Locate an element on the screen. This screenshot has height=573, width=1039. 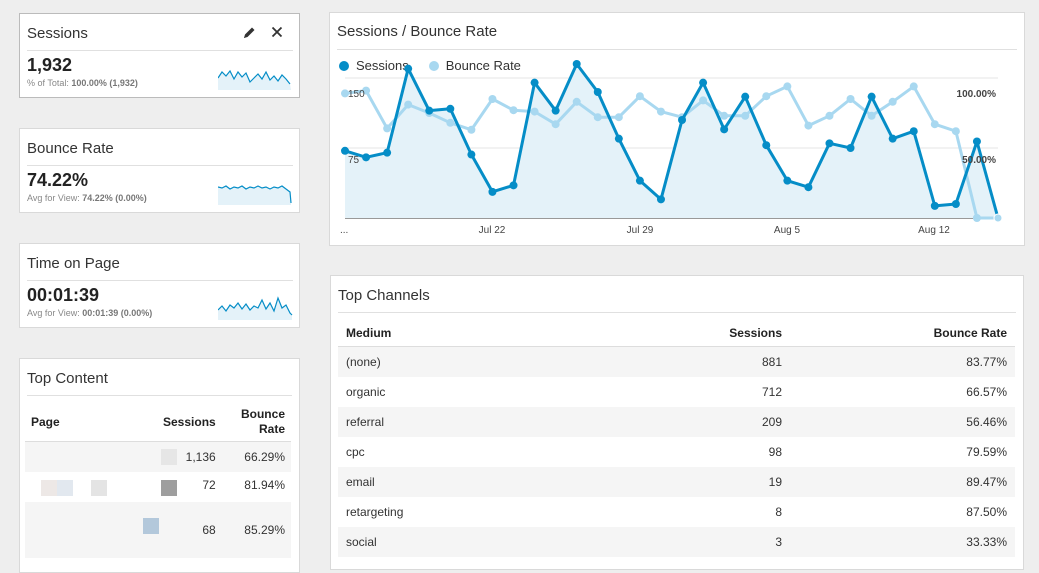
bounce-rate-cell: 56.46% is located at coordinates (986, 422).